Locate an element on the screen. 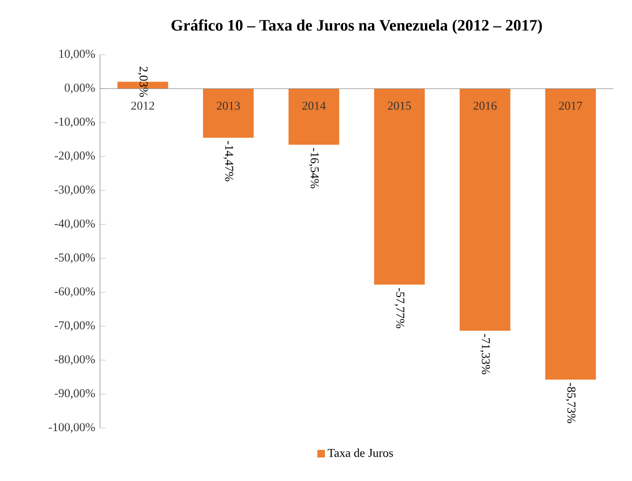  data-label: -57,77% is located at coordinates (399, 308).